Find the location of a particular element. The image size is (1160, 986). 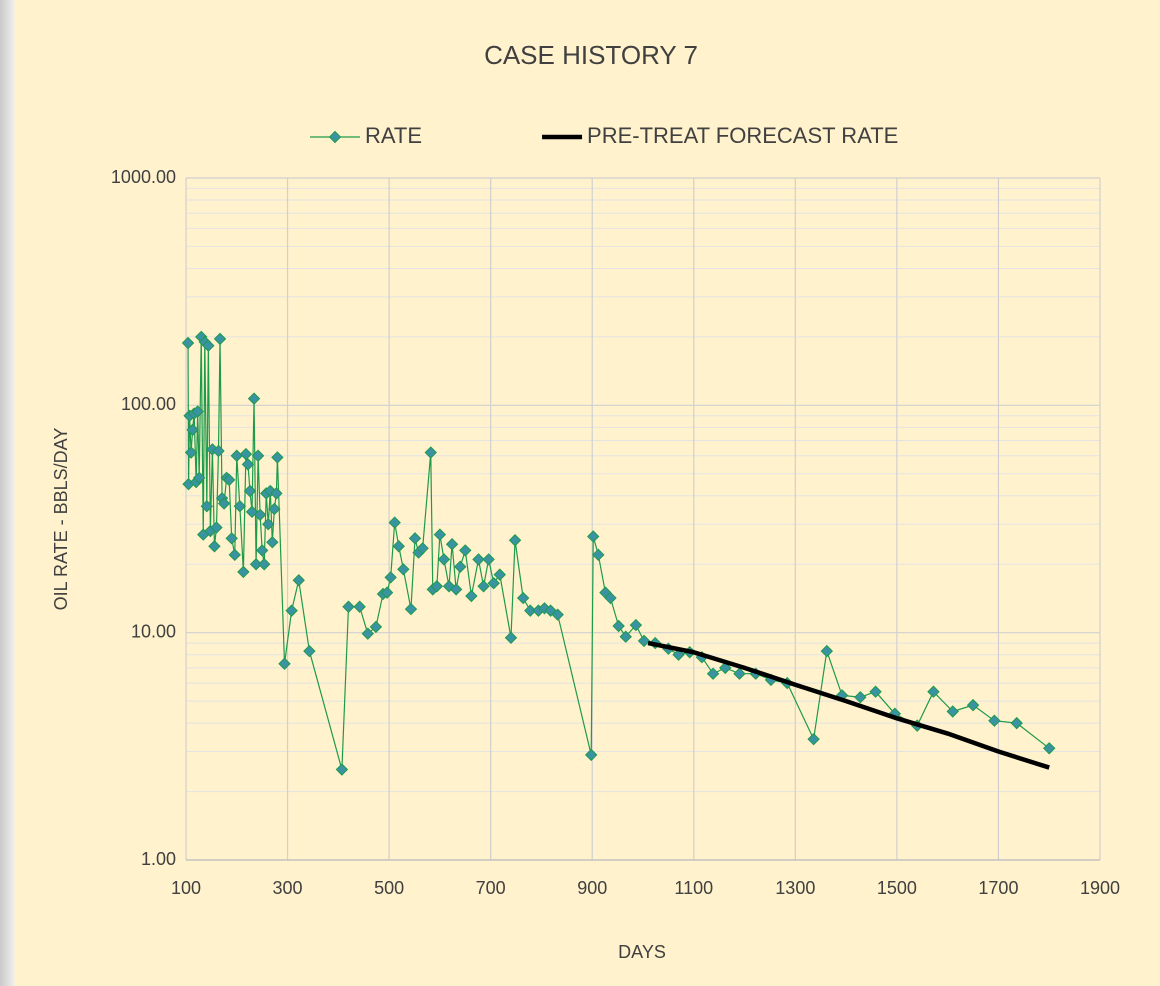

x-tick-label: 1500 is located at coordinates (897, 888).